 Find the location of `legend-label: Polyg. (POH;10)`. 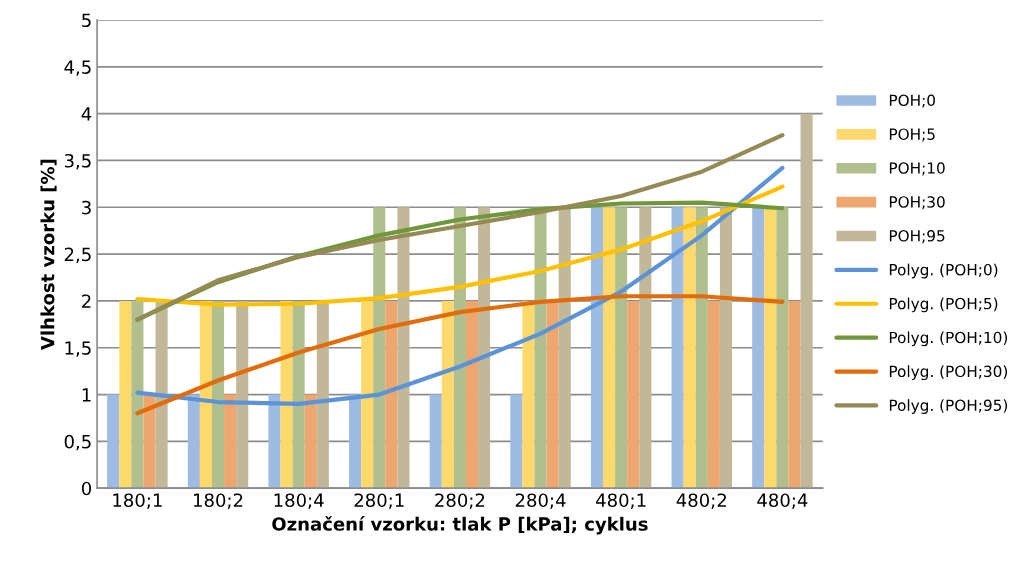

legend-label: Polyg. (POH;10) is located at coordinates (948, 339).